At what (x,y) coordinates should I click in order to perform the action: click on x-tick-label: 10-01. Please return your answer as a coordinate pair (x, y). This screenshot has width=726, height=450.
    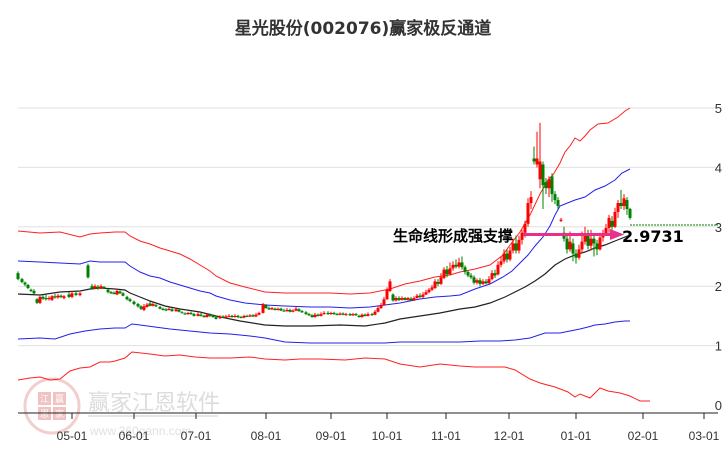
    Looking at the image, I should click on (387, 436).